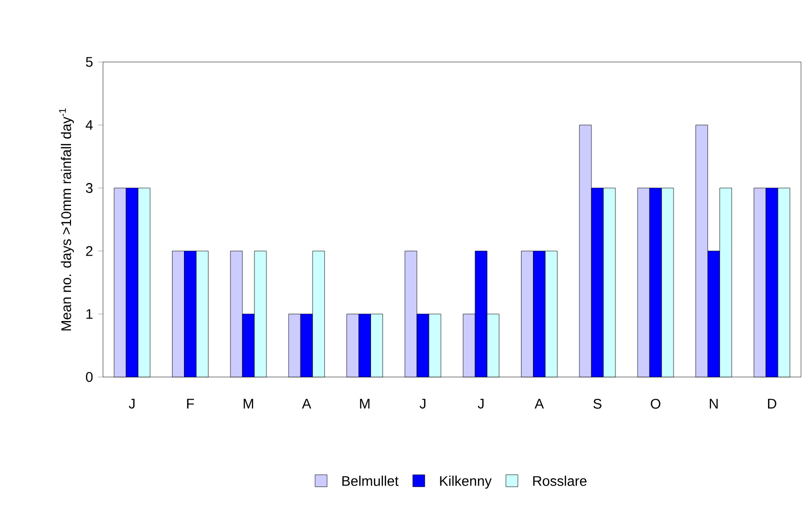 Image resolution: width=805 pixels, height=514 pixels. I want to click on x-tick-label: S, so click(597, 403).